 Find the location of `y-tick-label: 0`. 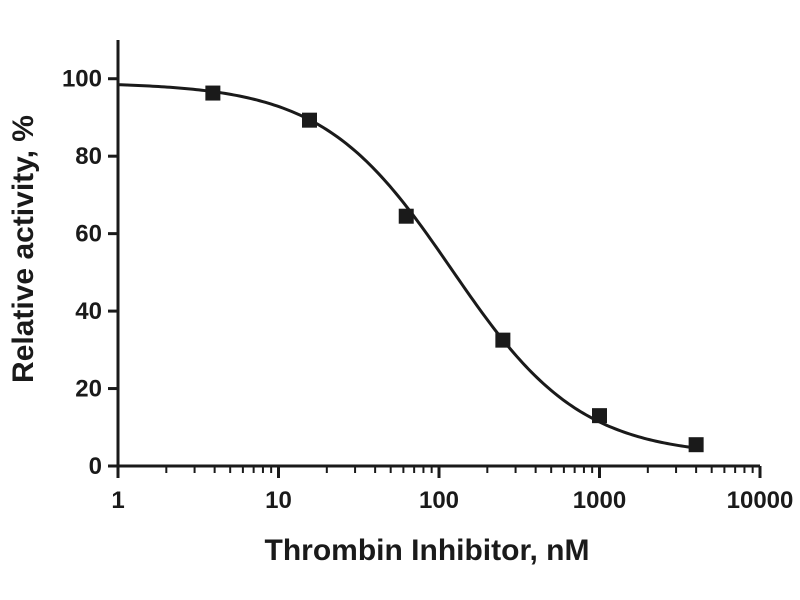

y-tick-label: 0 is located at coordinates (95, 466).